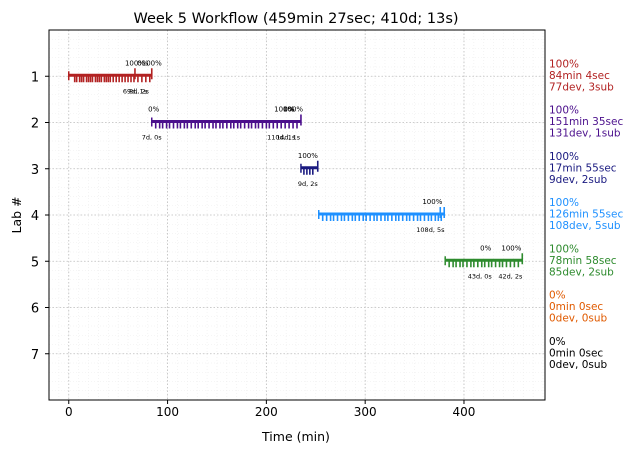  Describe the element at coordinates (579, 76) in the screenshot. I see `lane-1-summary-line: 84min 4sec` at that location.